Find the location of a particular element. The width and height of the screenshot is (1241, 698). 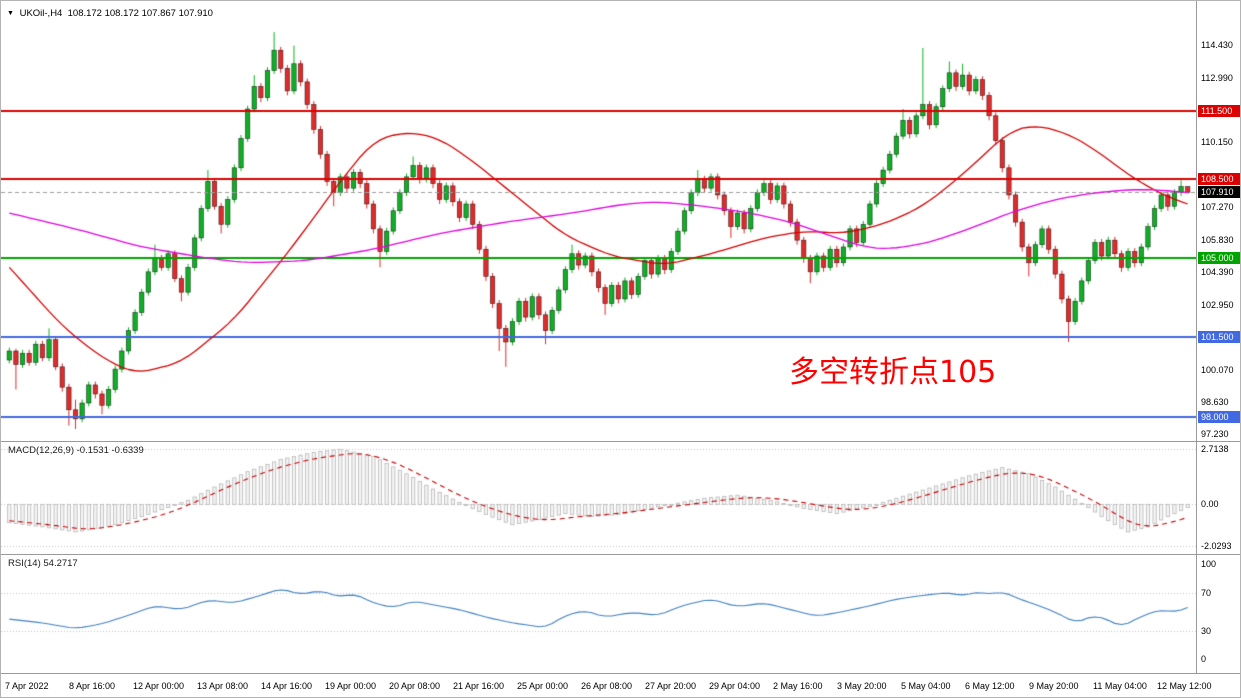

time-axis-label: 8 Apr 16:00 is located at coordinates (92, 686).